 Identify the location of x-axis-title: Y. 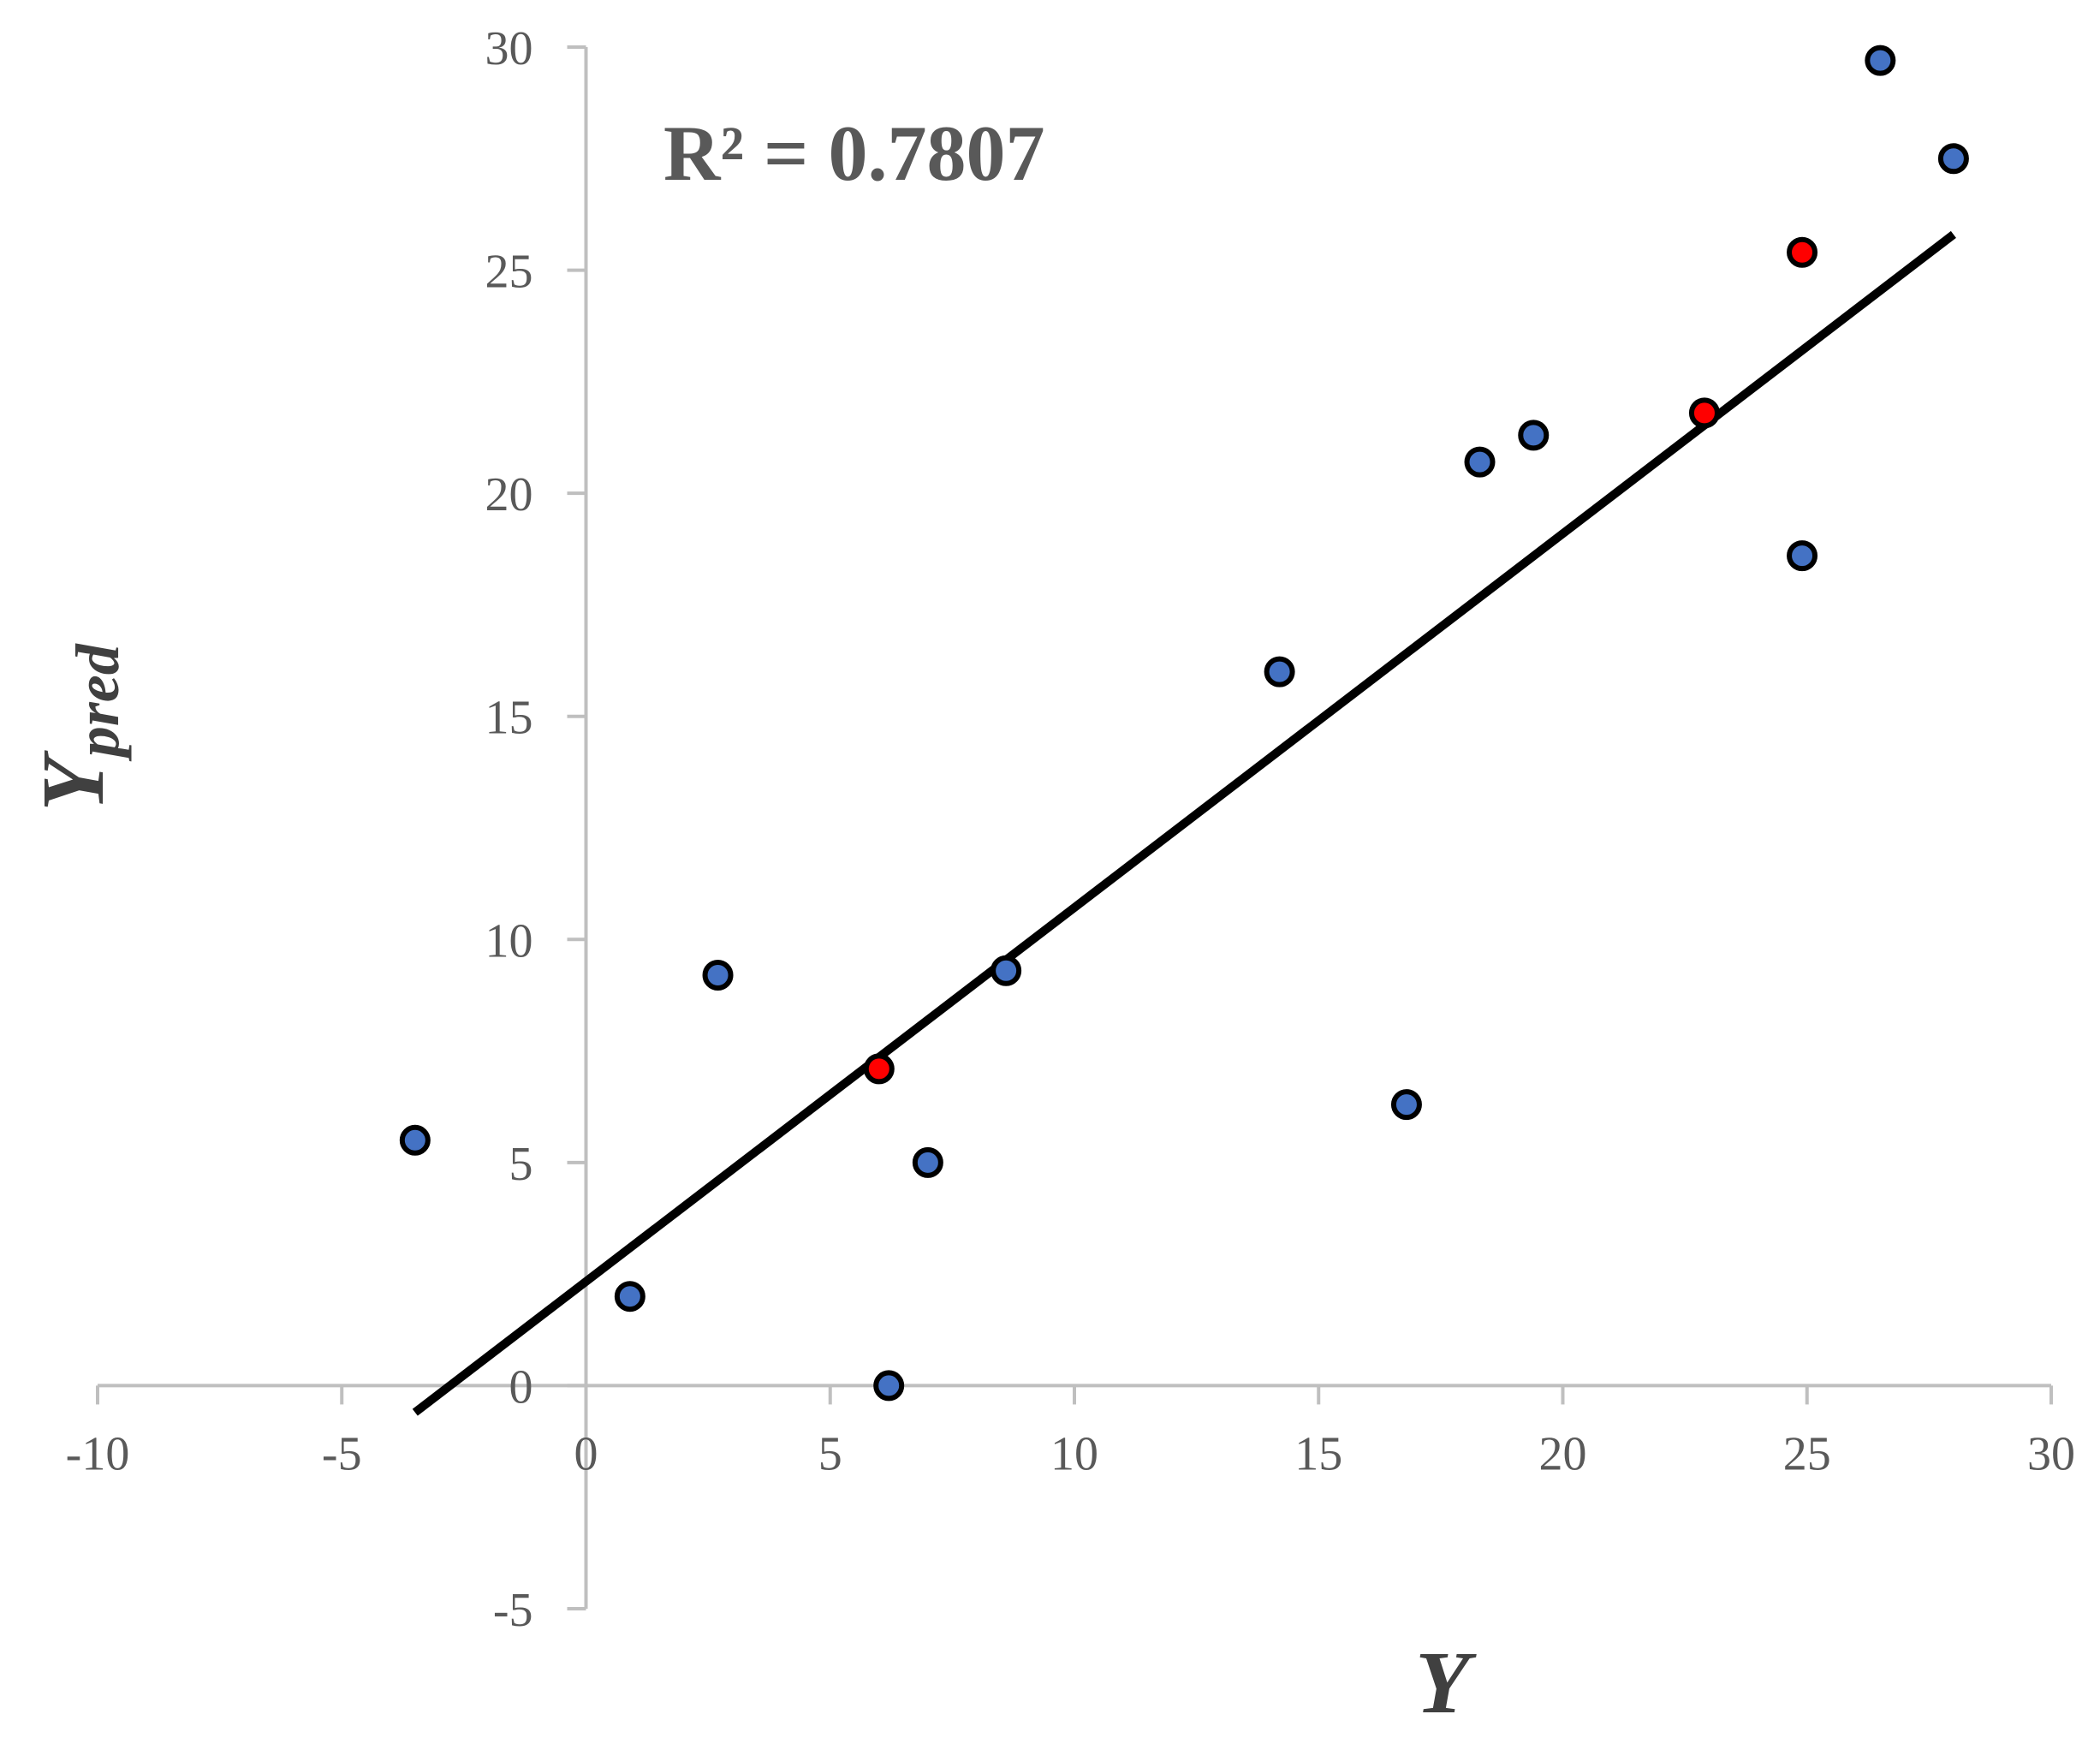
(1446, 1683).